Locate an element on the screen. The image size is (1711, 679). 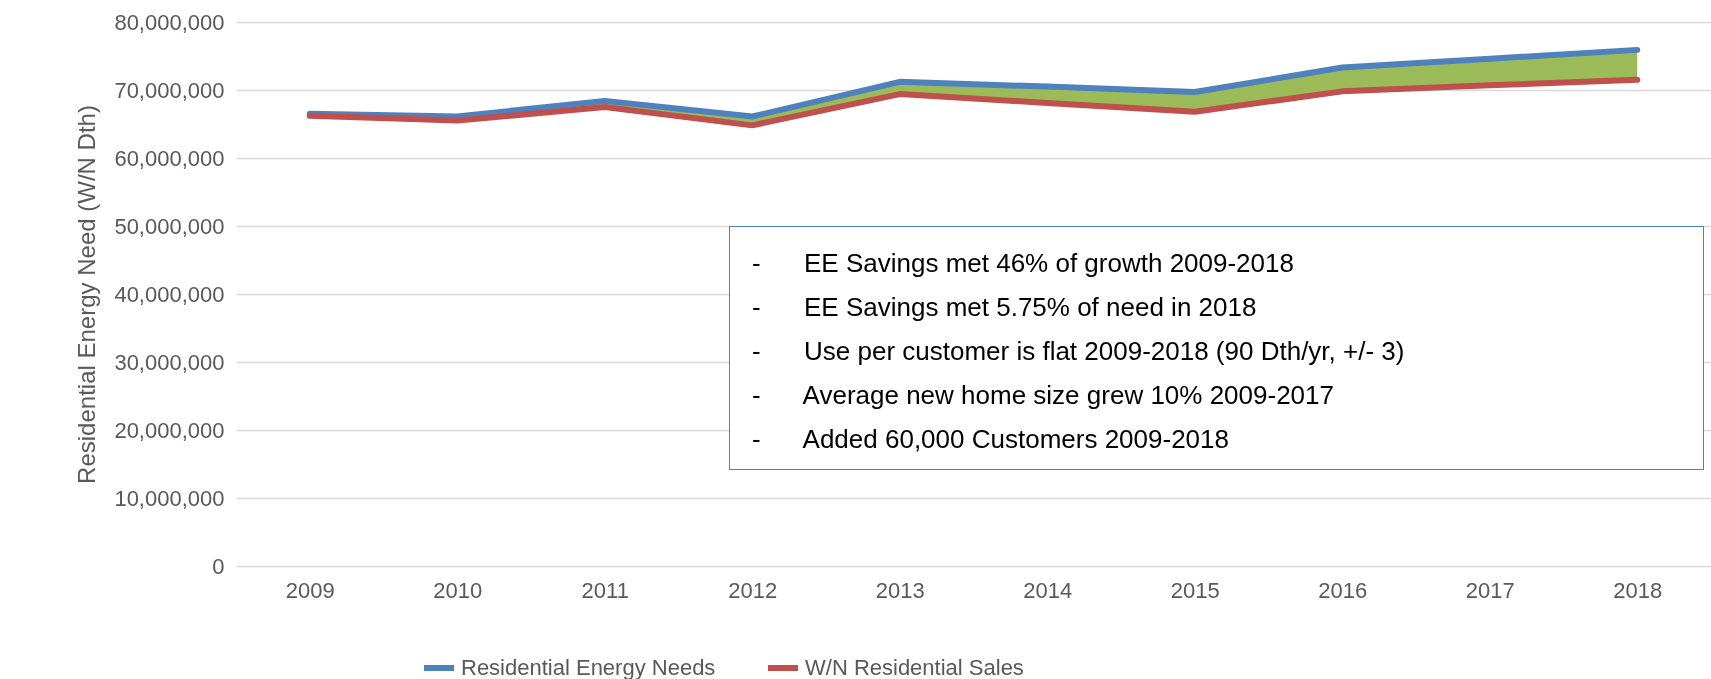
y-tick-label: 50,000,000 is located at coordinates (169, 226).